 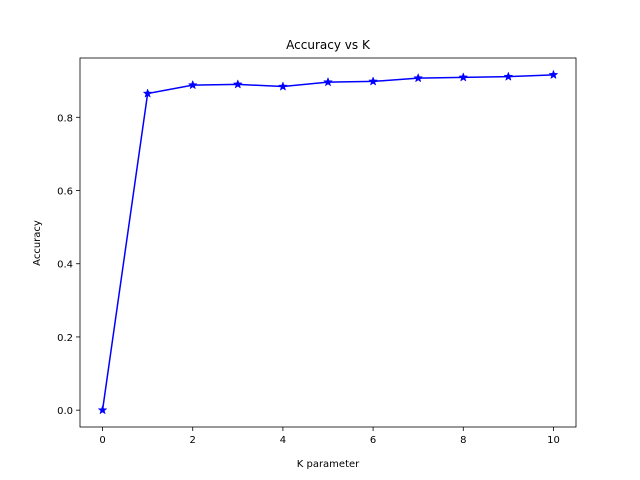 I want to click on y-axis-ticks: 0.0 0.2 0.4 0.6 0.8, so click(x=68, y=265).